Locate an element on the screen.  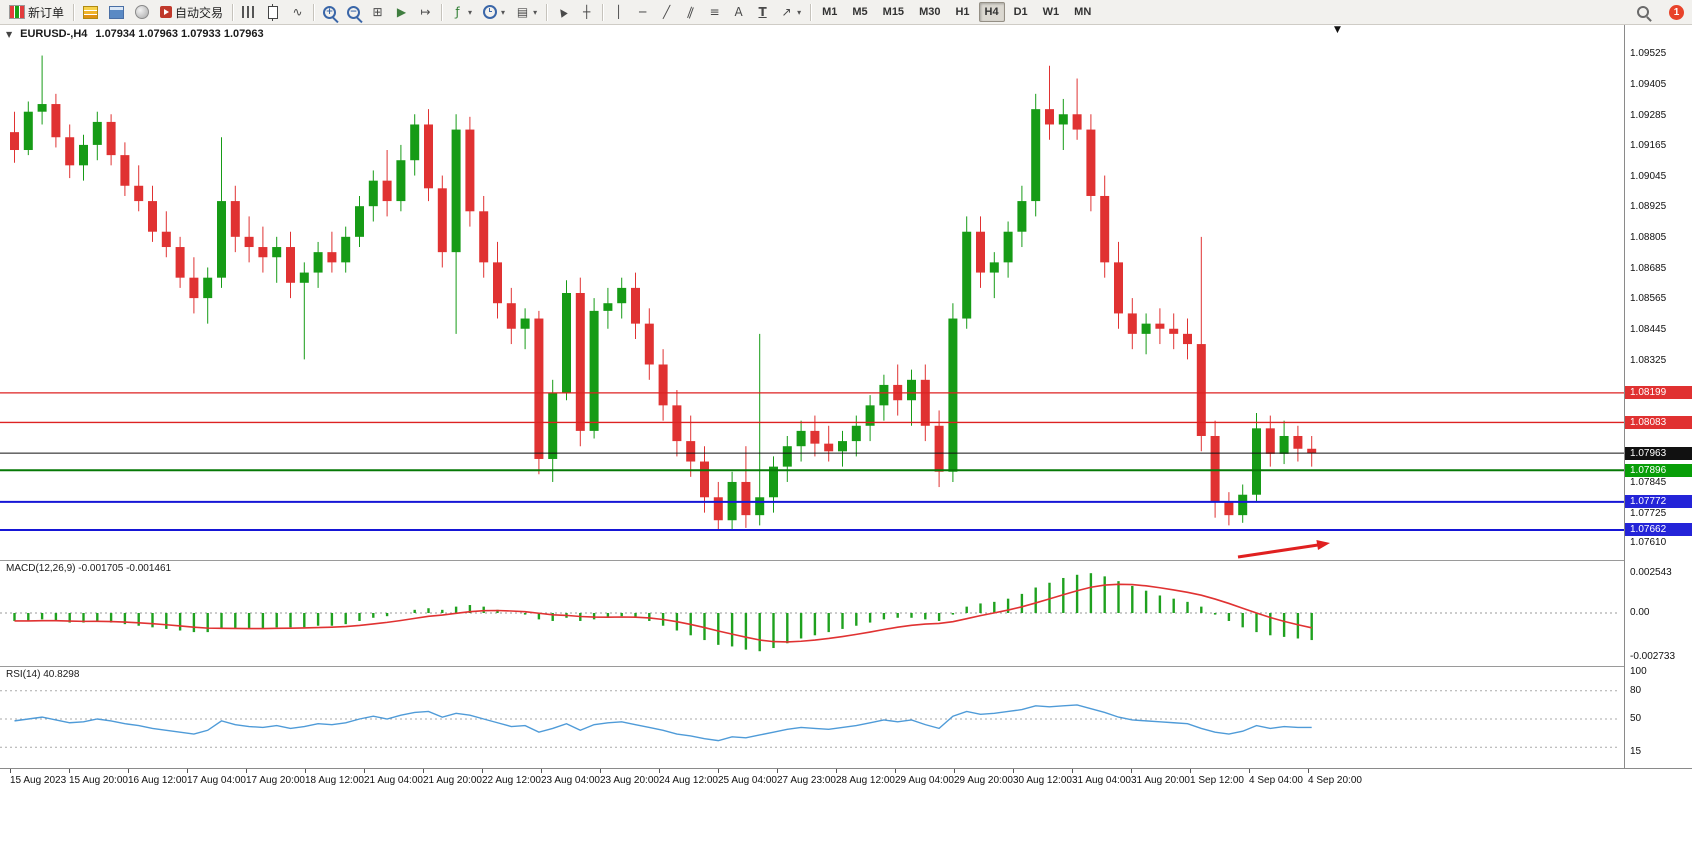
timeframe-m1: M1 is located at coordinates (830, 12).